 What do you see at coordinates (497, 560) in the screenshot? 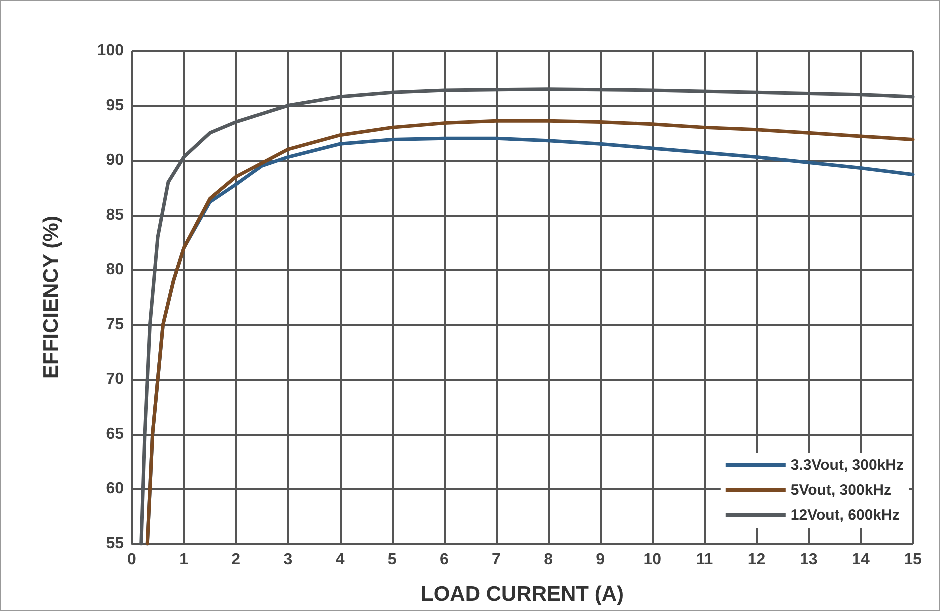
I see `x-tick-label: 7` at bounding box center [497, 560].